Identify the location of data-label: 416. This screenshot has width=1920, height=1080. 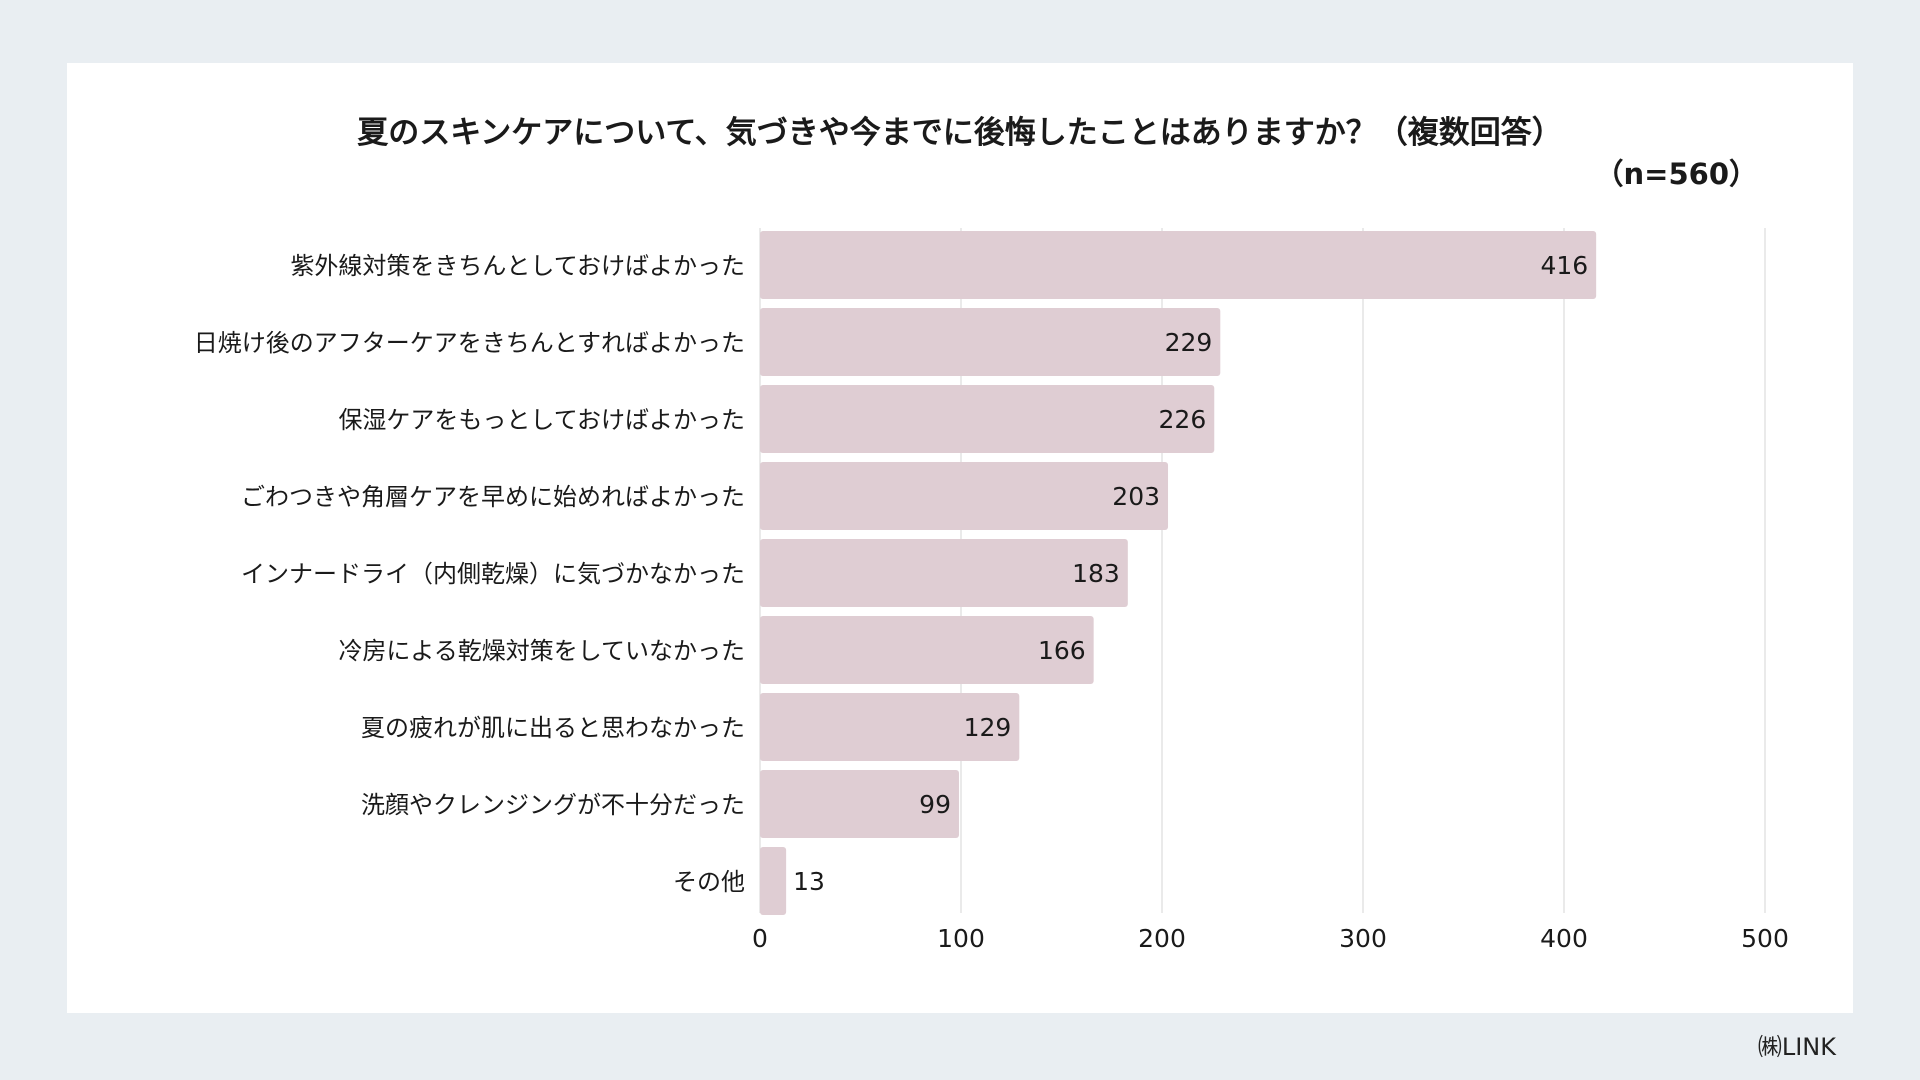
(1564, 265).